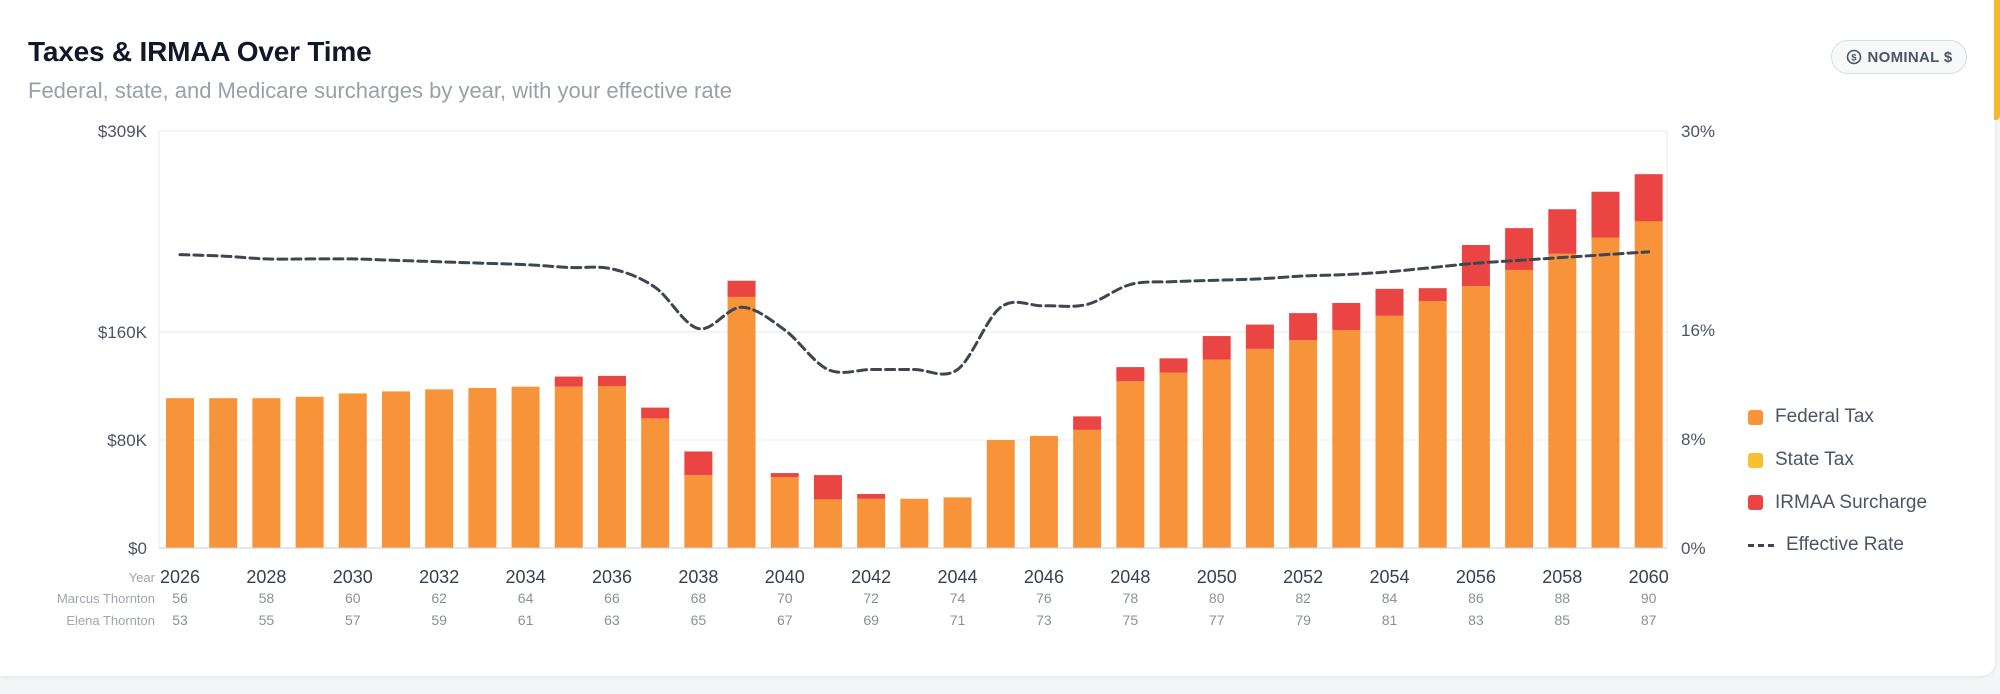 Image resolution: width=2000 pixels, height=694 pixels. Describe the element at coordinates (612, 598) in the screenshot. I see `age-label: 66` at that location.